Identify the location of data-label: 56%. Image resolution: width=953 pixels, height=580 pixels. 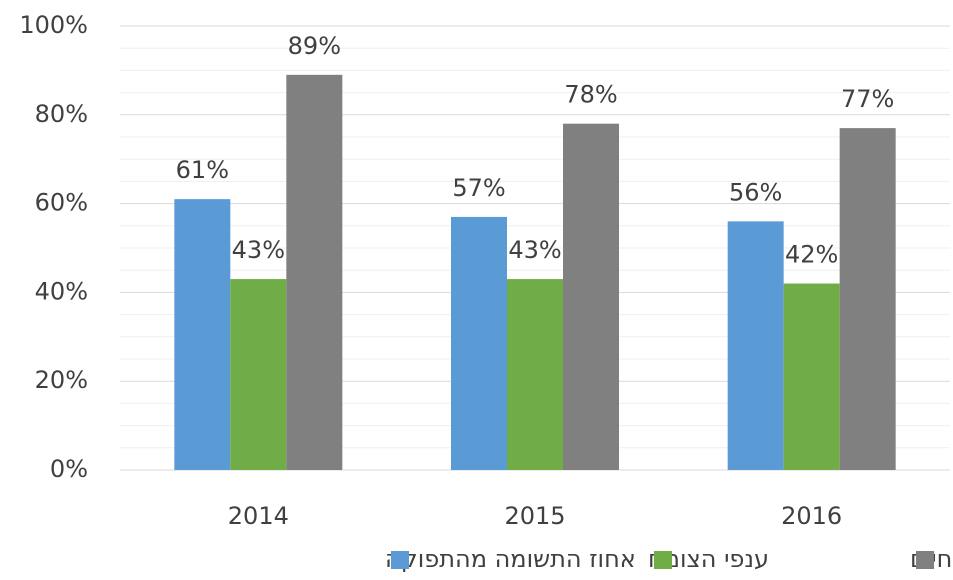
(755, 192).